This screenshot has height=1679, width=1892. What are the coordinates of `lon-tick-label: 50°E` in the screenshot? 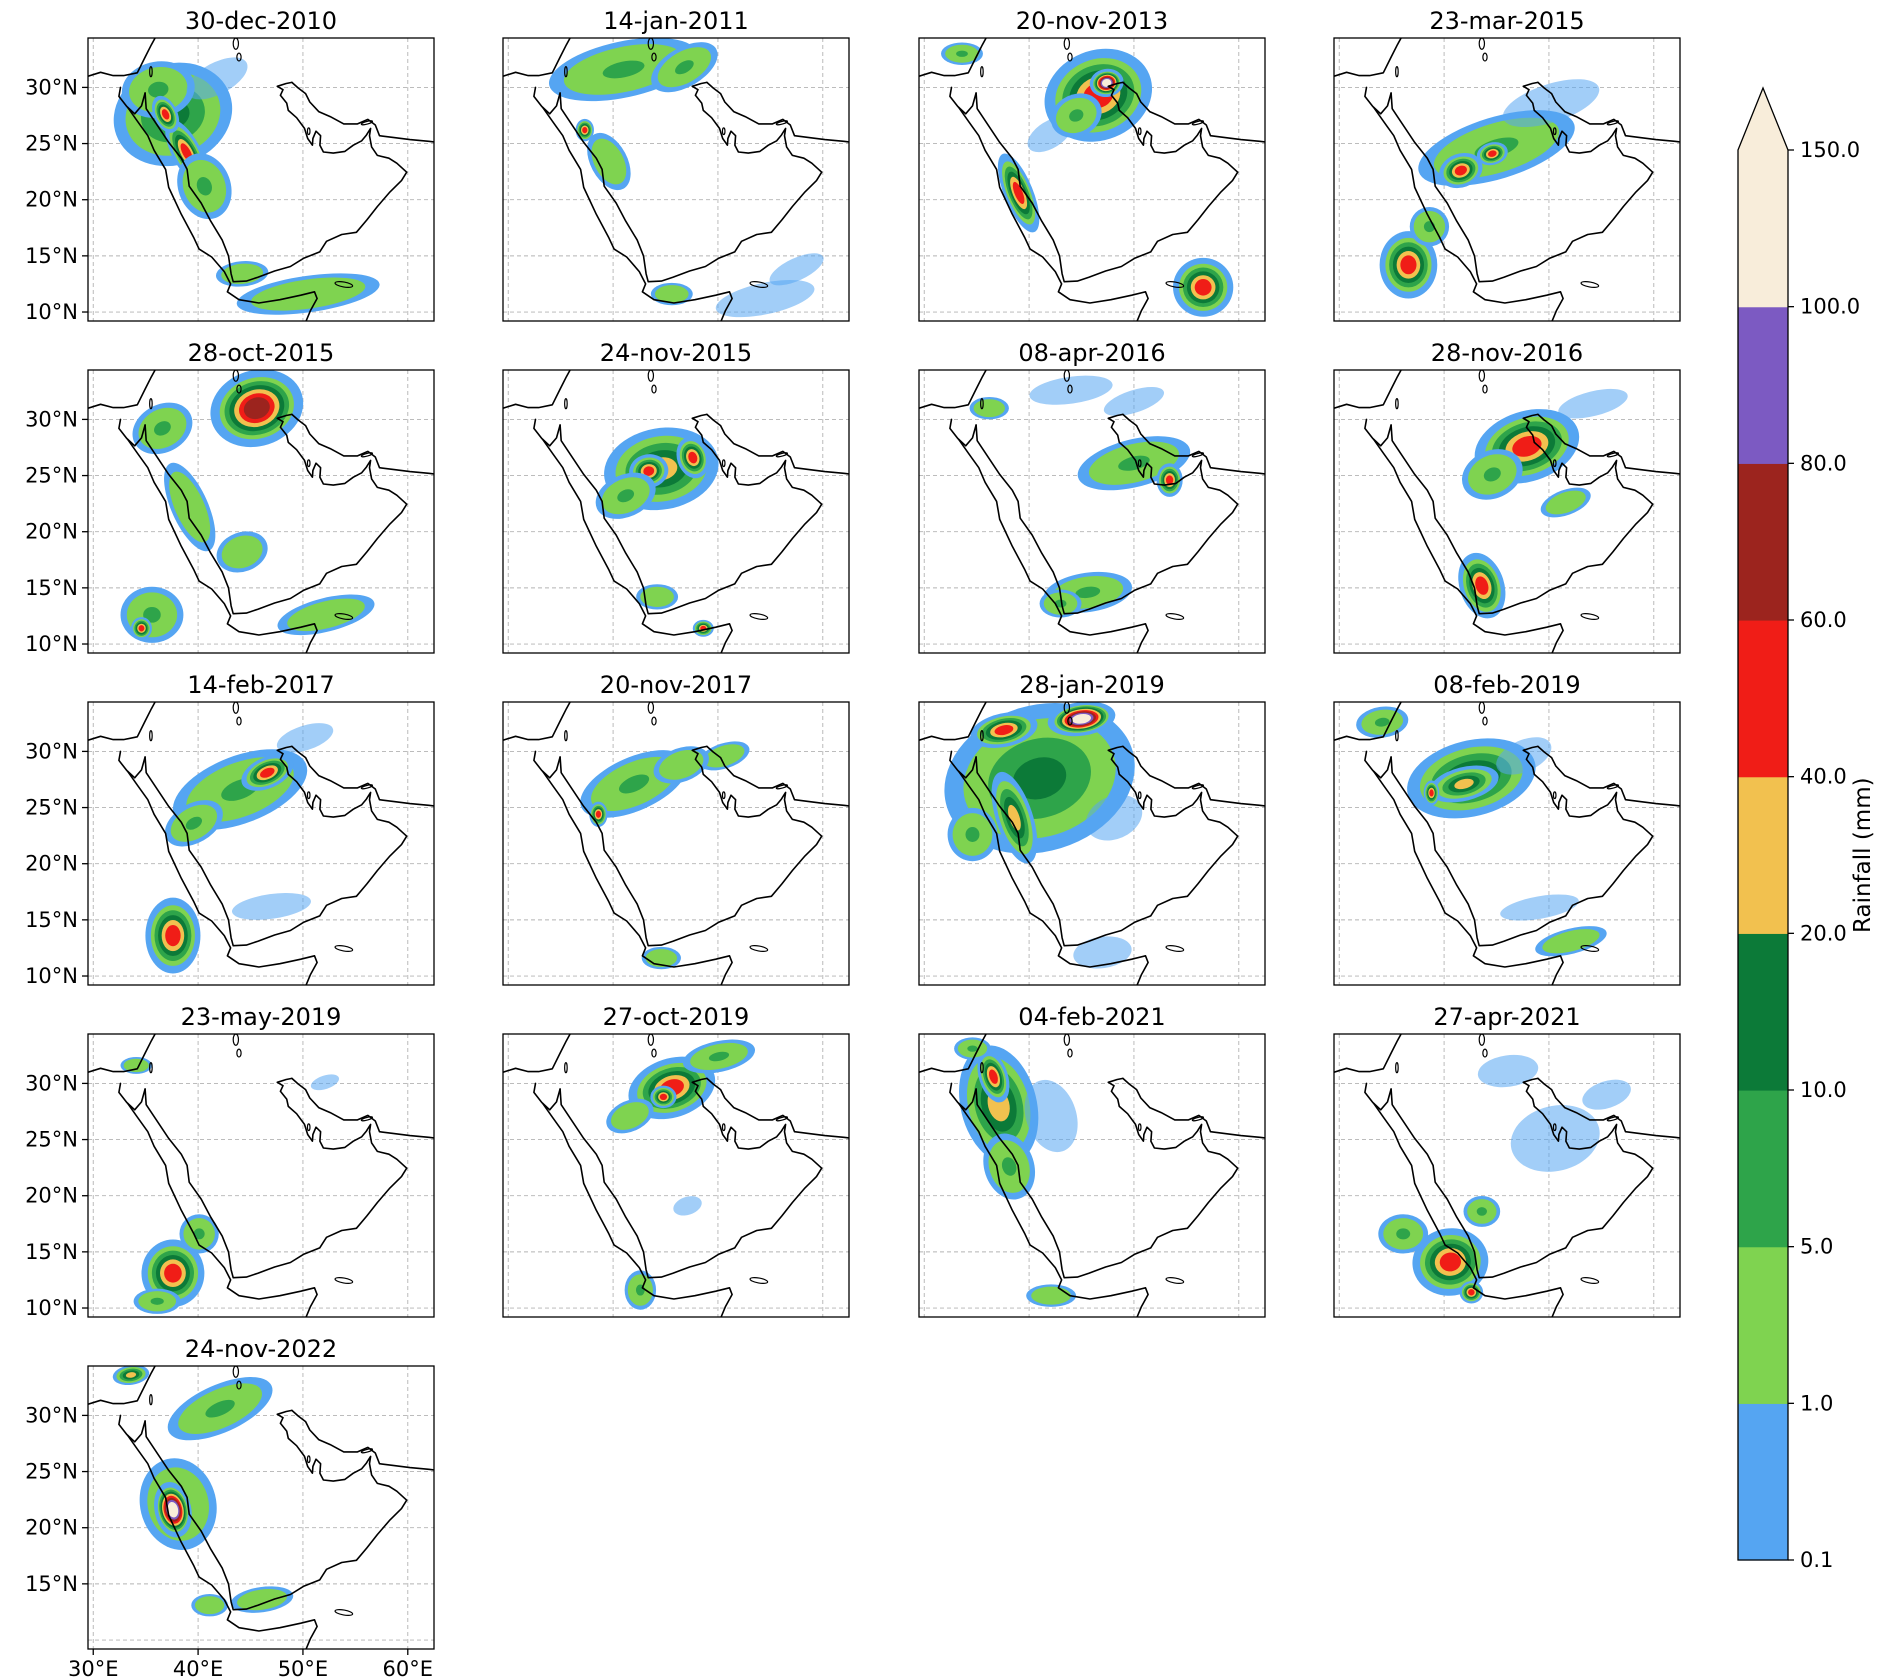 It's located at (303, 1668).